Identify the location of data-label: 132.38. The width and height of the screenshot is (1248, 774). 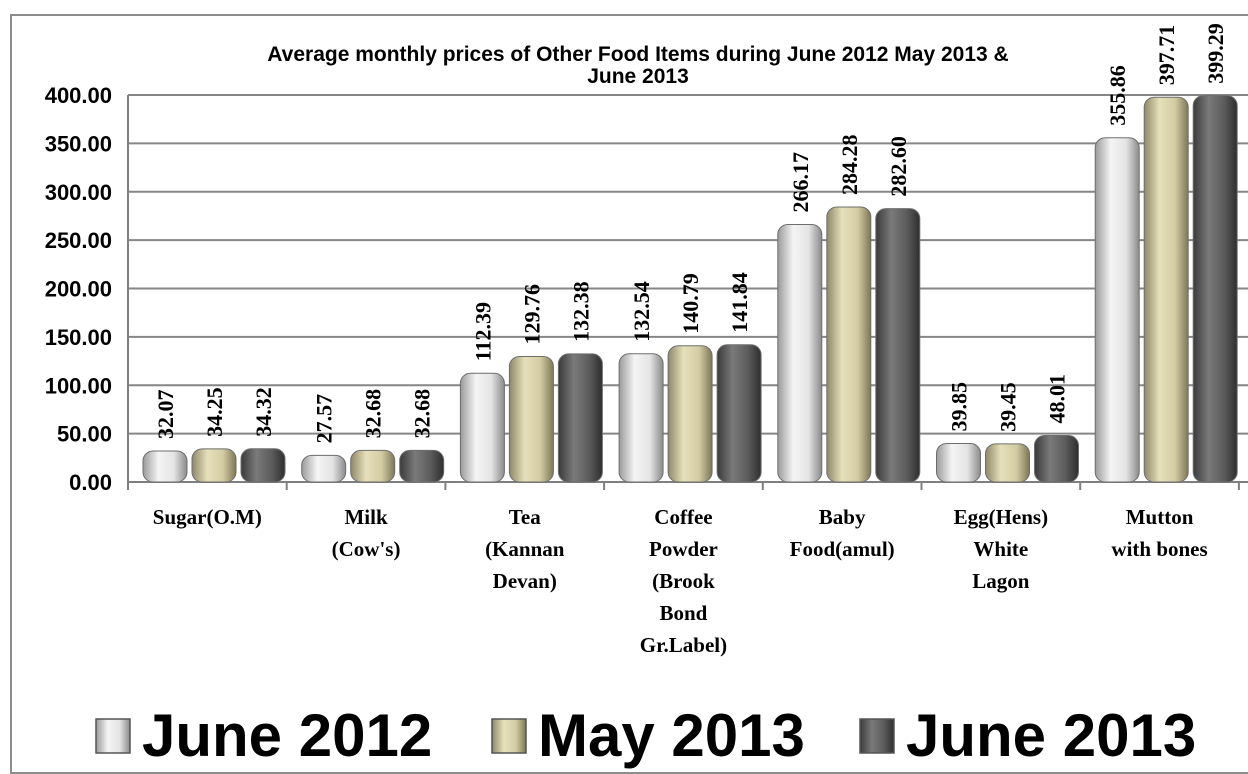
(580, 311).